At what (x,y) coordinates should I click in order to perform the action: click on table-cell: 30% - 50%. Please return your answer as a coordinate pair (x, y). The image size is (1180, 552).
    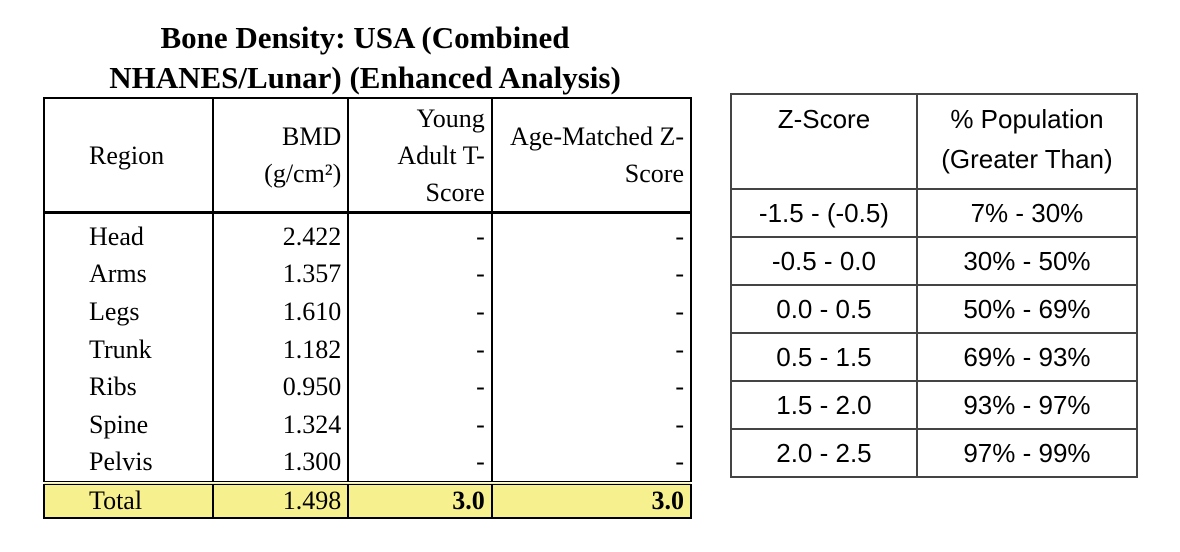
    Looking at the image, I should click on (1027, 261).